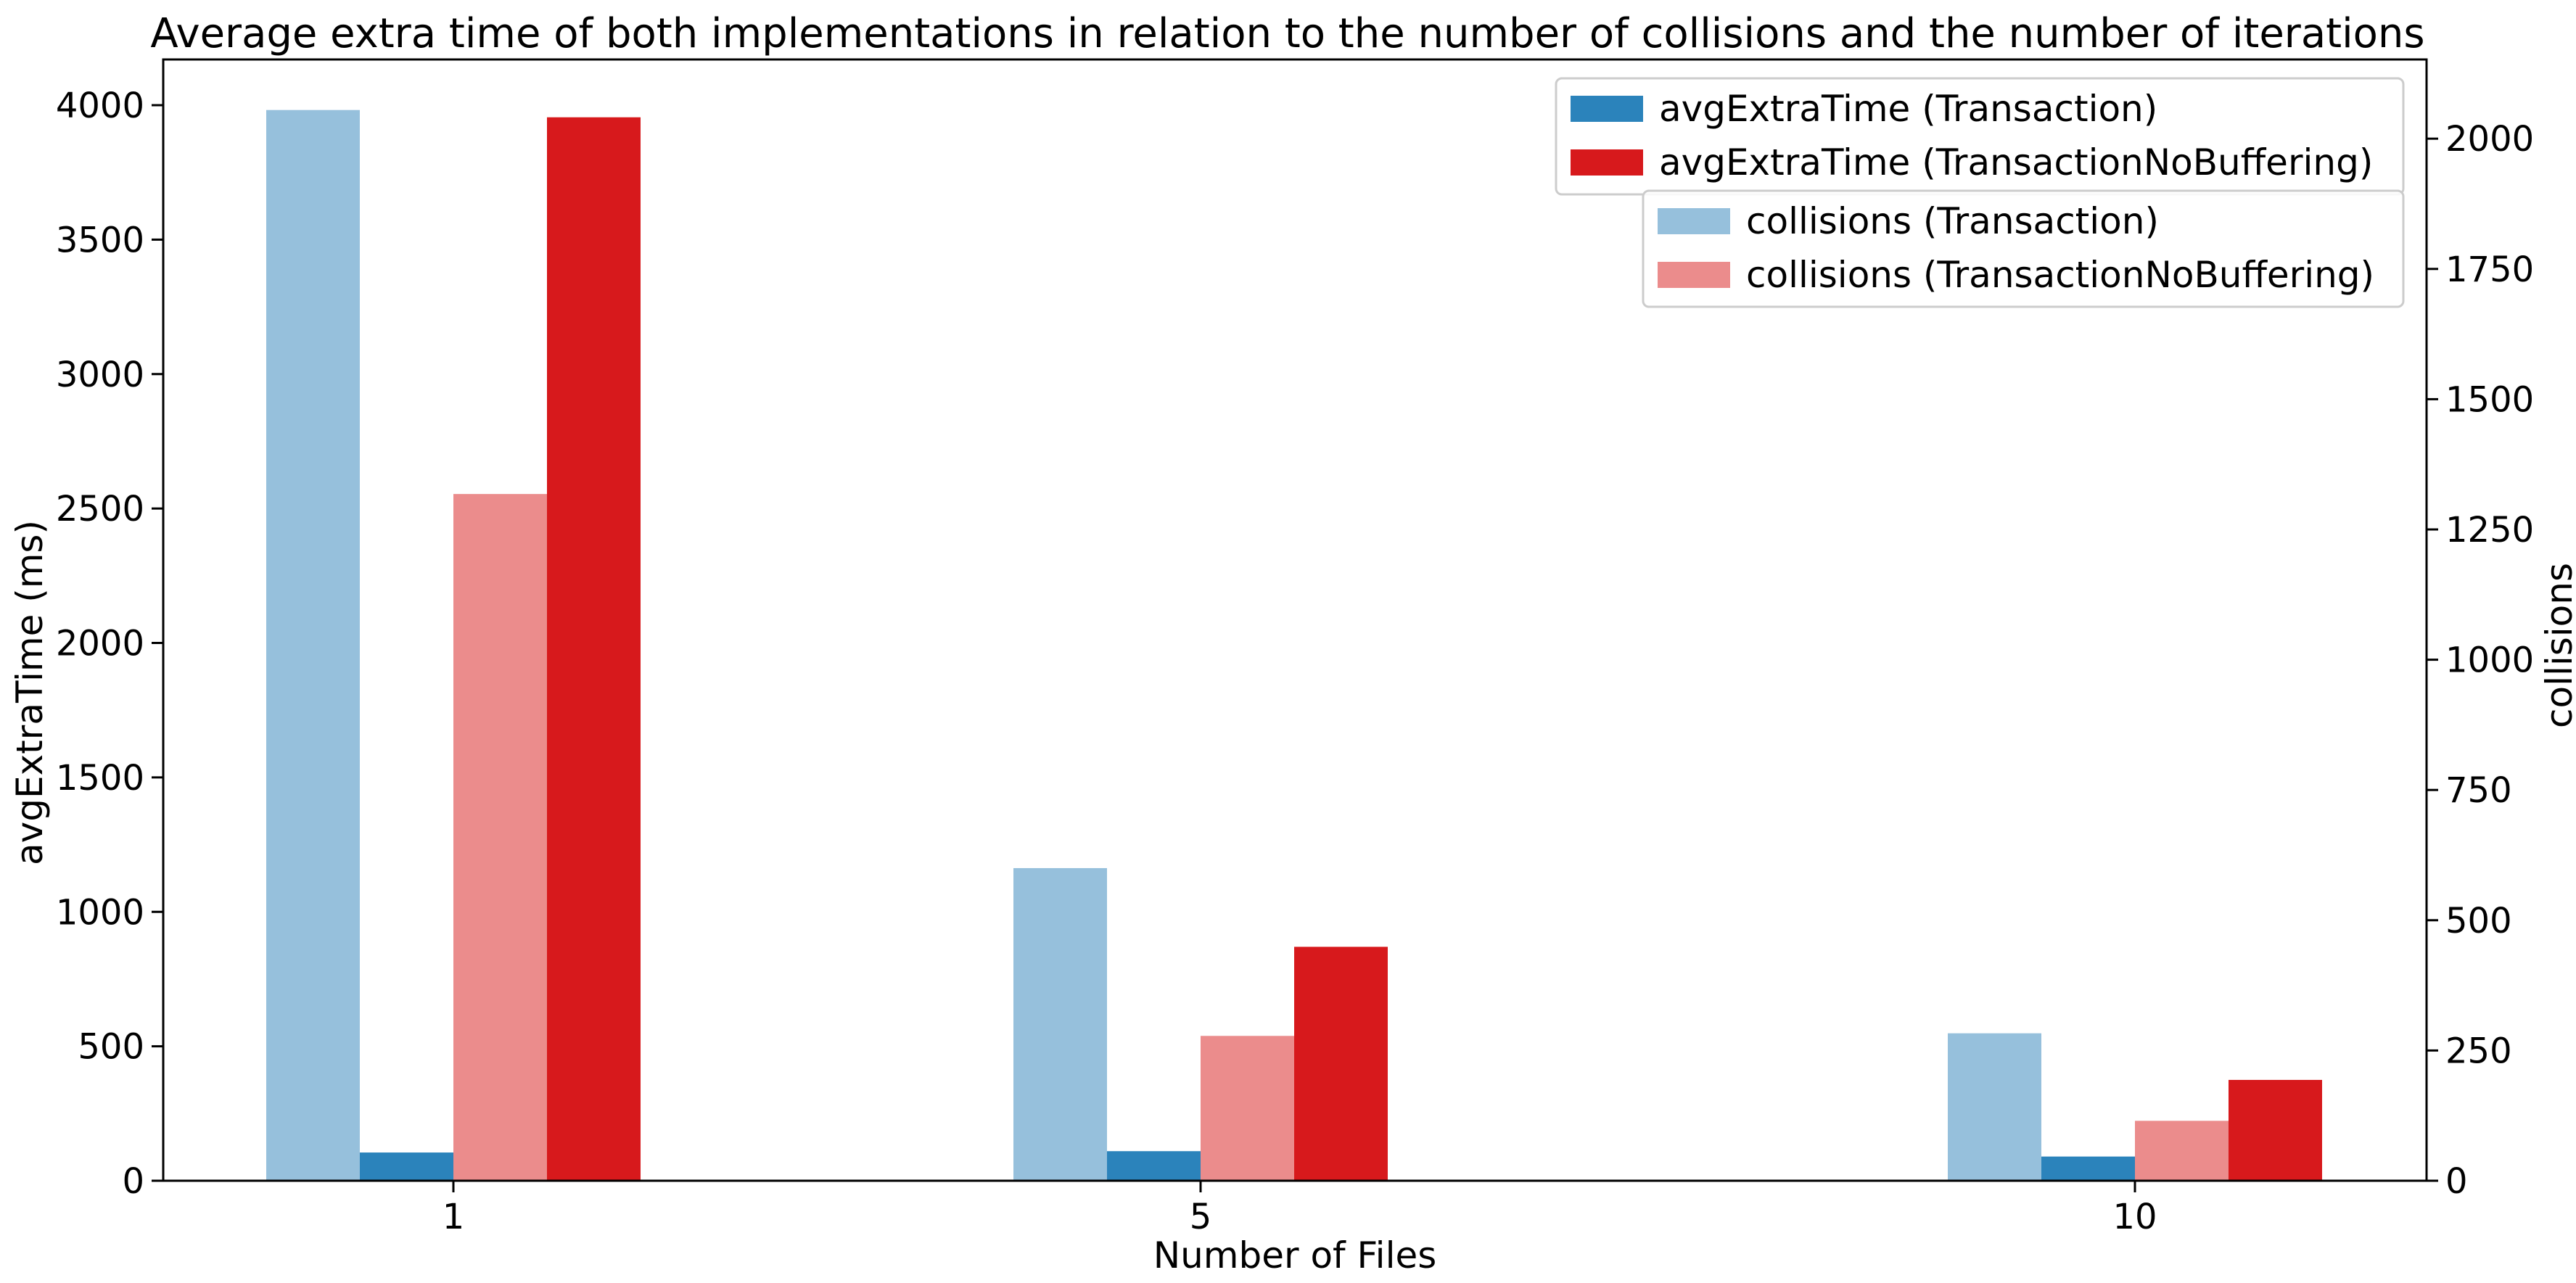 This screenshot has width=2576, height=1283. What do you see at coordinates (1994, 1107) in the screenshot?
I see `bar-s0-c2` at bounding box center [1994, 1107].